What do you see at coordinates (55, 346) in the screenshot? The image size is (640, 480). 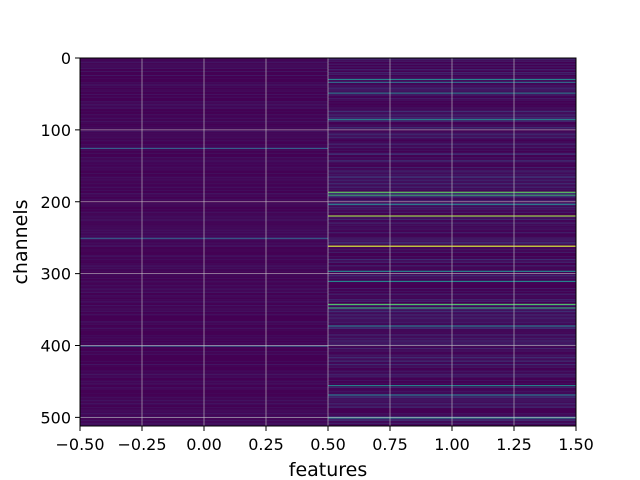 I see `y-tick-label: 400` at bounding box center [55, 346].